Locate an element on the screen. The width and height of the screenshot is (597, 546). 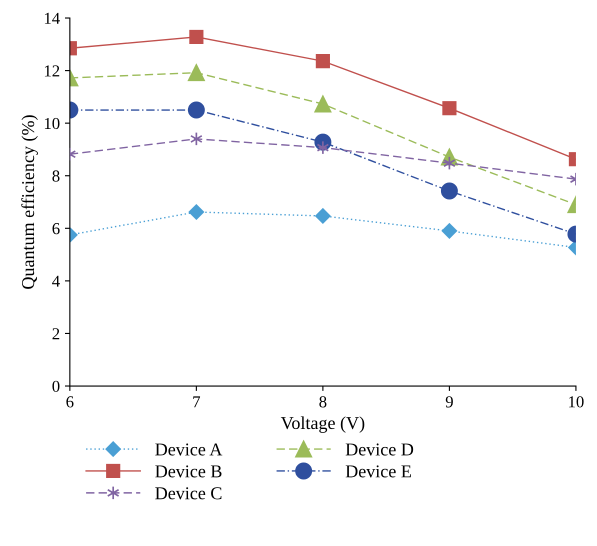
y-tick-label: 14 is located at coordinates (52, 18).